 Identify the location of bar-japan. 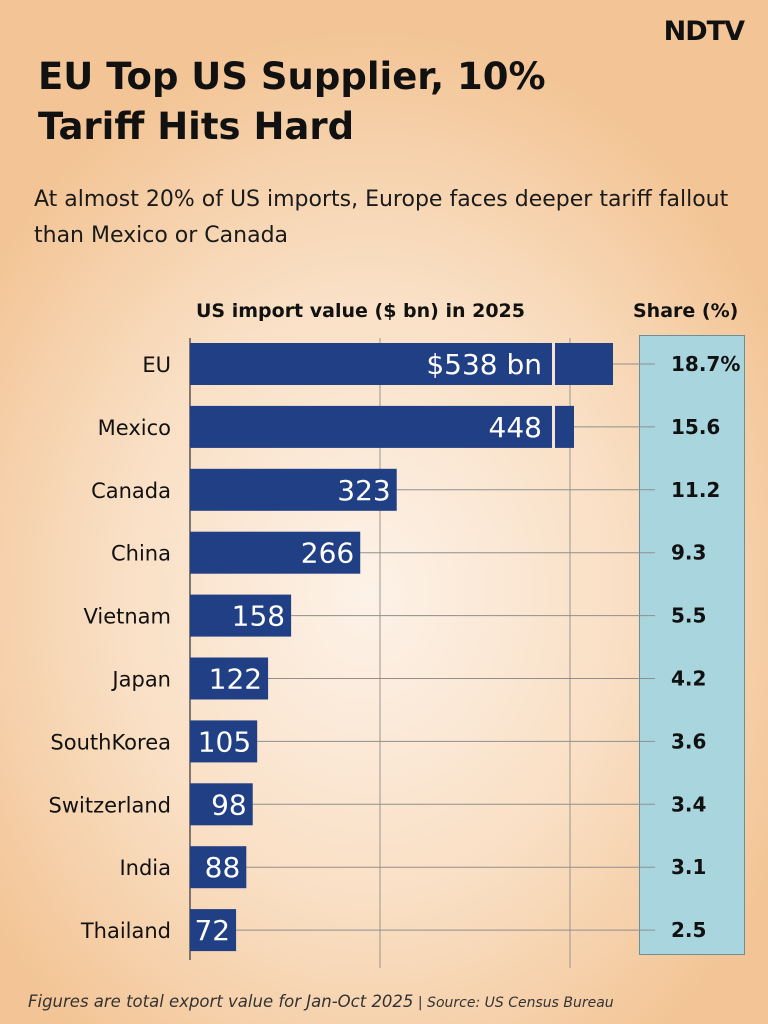
(229, 678).